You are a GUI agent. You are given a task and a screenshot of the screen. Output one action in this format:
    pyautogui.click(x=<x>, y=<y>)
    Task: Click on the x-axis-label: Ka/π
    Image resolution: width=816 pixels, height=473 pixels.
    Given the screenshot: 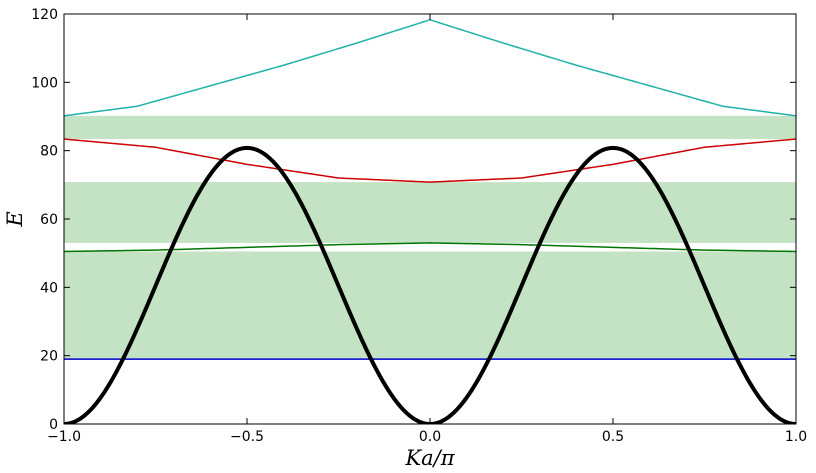 What is the action you would take?
    pyautogui.click(x=429, y=458)
    